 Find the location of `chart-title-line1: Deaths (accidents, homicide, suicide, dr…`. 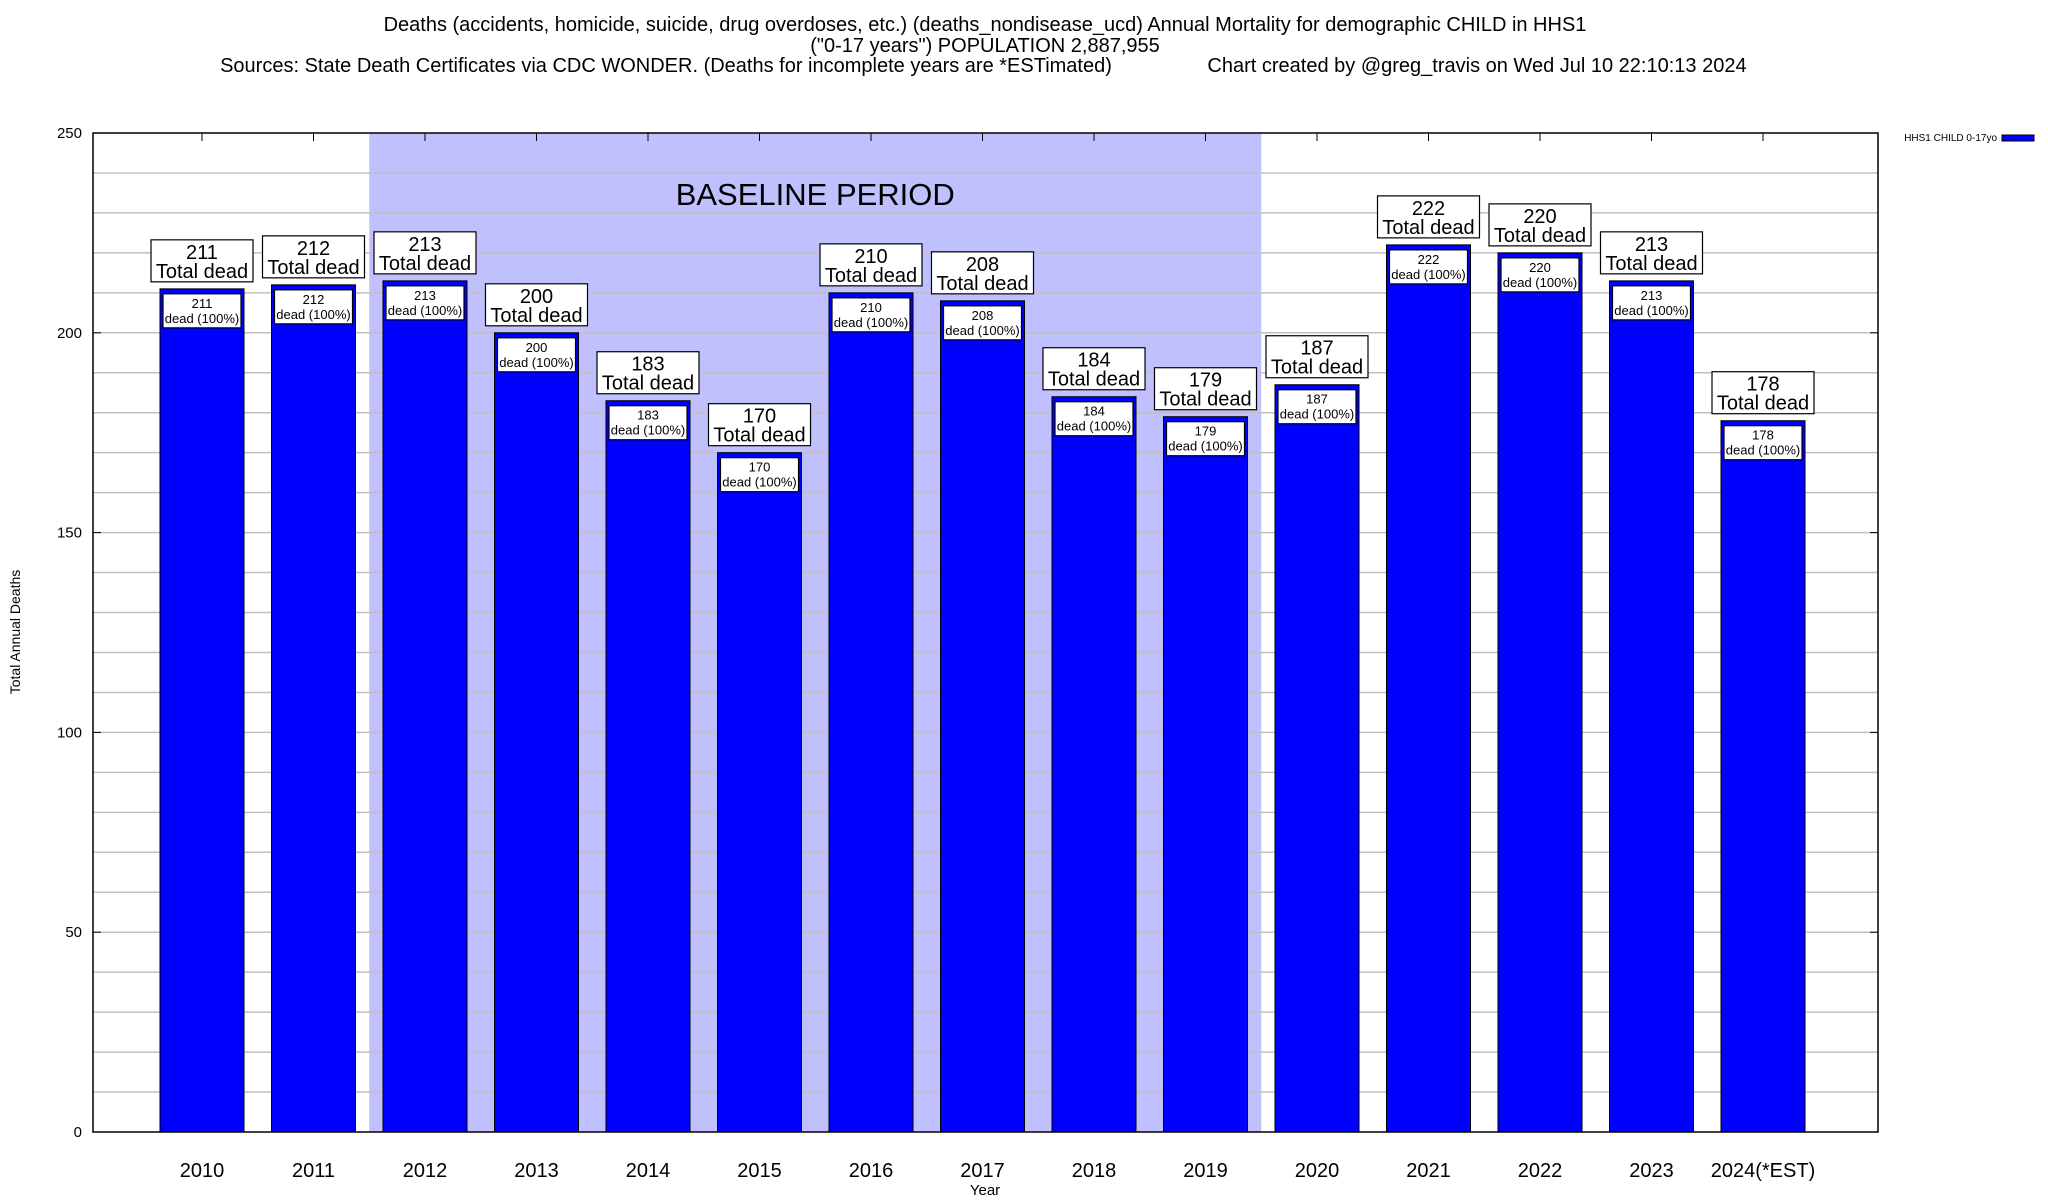

chart-title-line1: Deaths (accidents, homicide, suicide, dr… is located at coordinates (985, 25).